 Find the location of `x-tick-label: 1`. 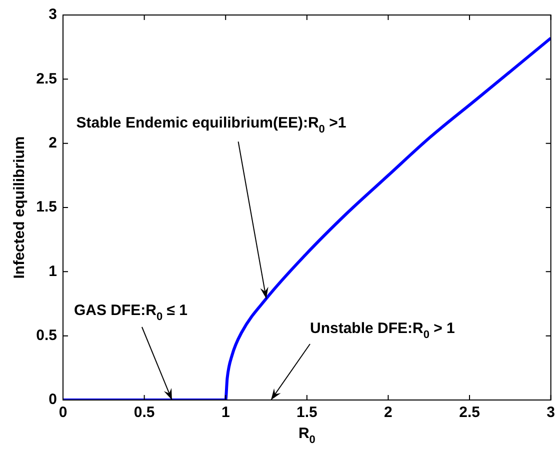

x-tick-label: 1 is located at coordinates (225, 413).